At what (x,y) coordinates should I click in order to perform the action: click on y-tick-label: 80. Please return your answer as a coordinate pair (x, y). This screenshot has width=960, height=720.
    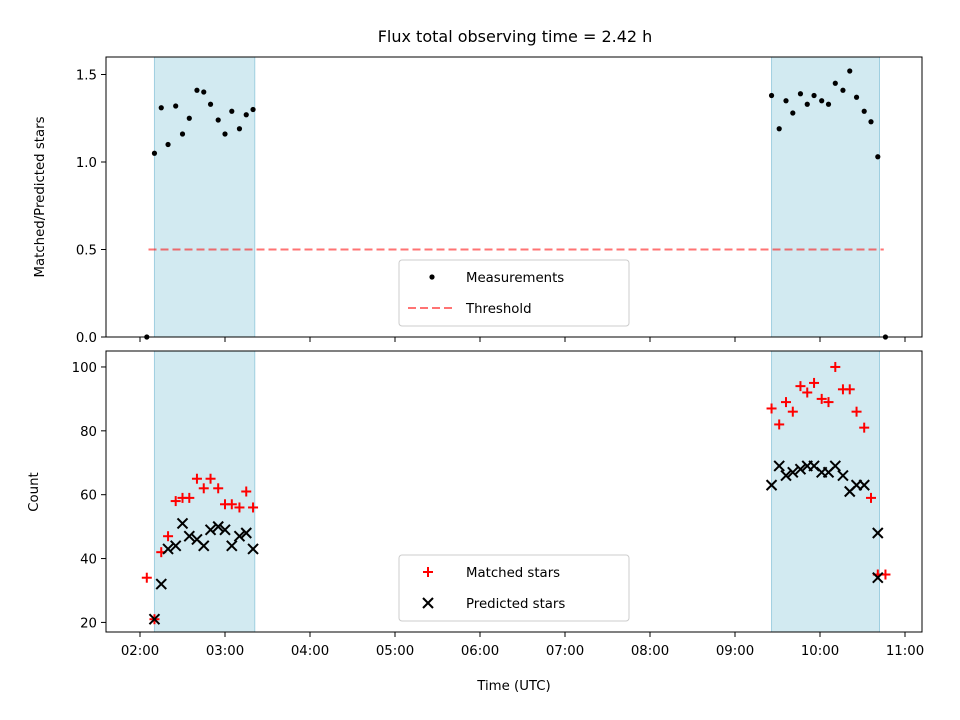
    Looking at the image, I should click on (88, 432).